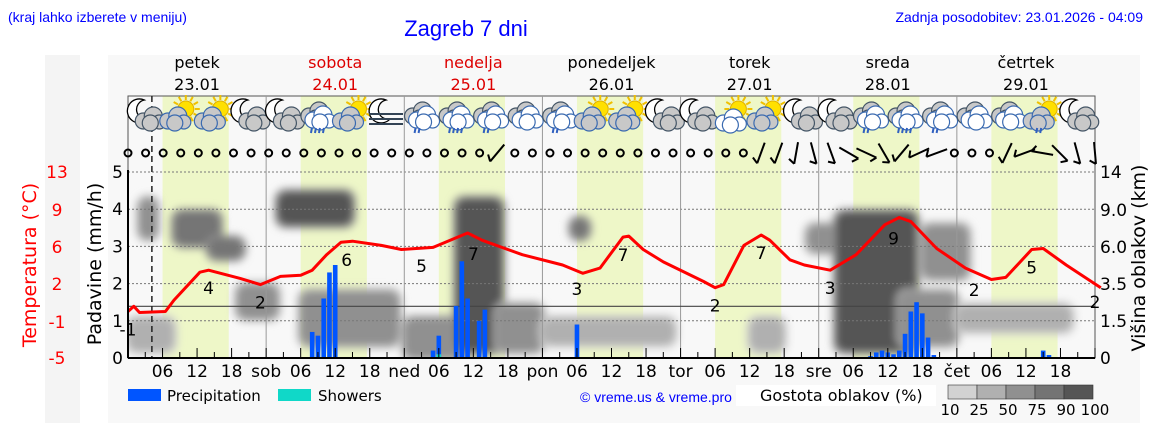  What do you see at coordinates (1031, 269) in the screenshot?
I see `temperature-label: 5` at bounding box center [1031, 269].